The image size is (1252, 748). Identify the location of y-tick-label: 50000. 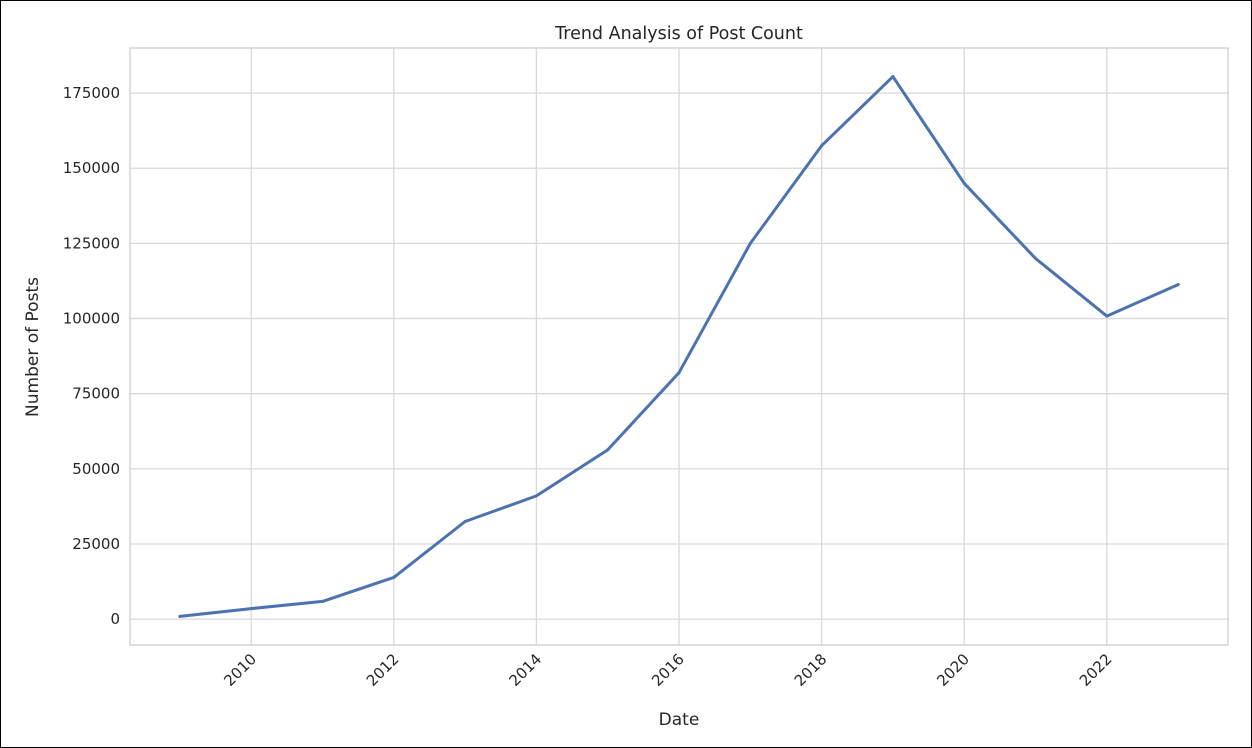
(96, 469).